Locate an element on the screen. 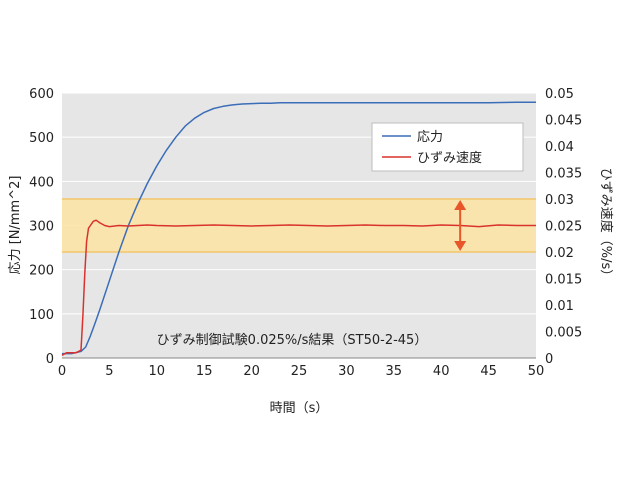  y-left-tick-label-1: 100 is located at coordinates (41, 315).